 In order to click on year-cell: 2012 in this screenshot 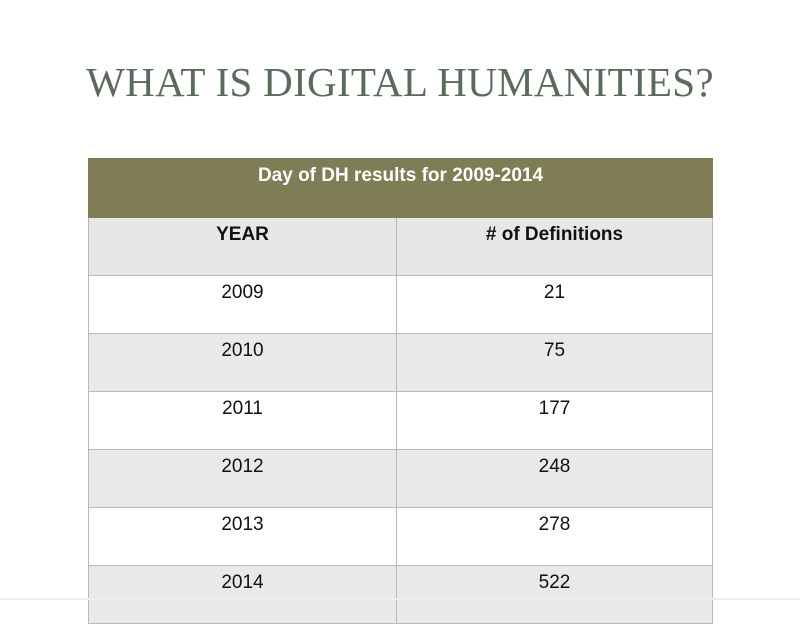, I will do `click(242, 478)`.